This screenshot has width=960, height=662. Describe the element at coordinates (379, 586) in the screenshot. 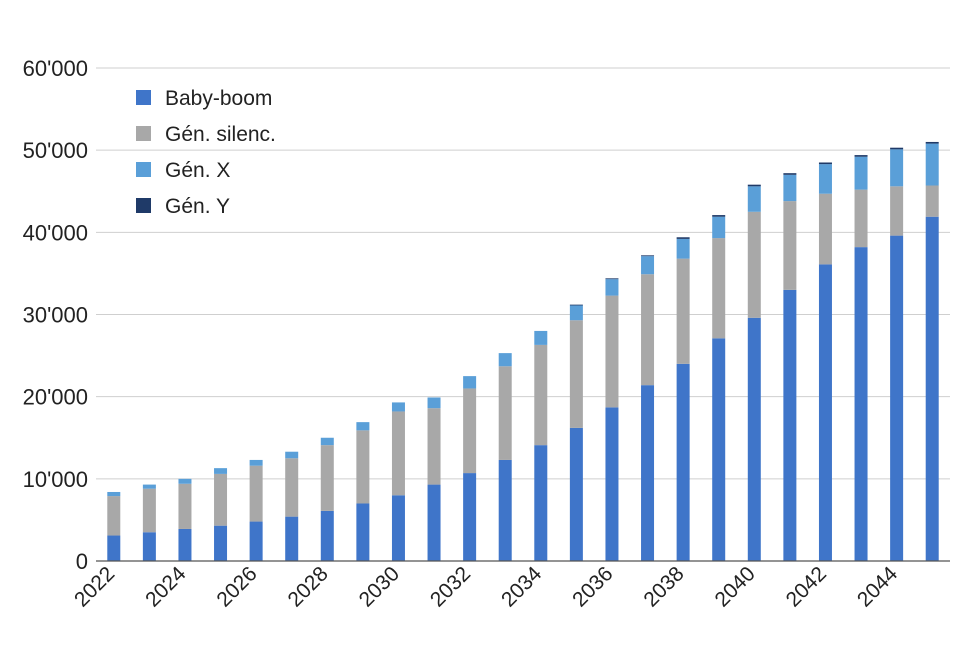

I see `x-tick-label: 2030` at that location.